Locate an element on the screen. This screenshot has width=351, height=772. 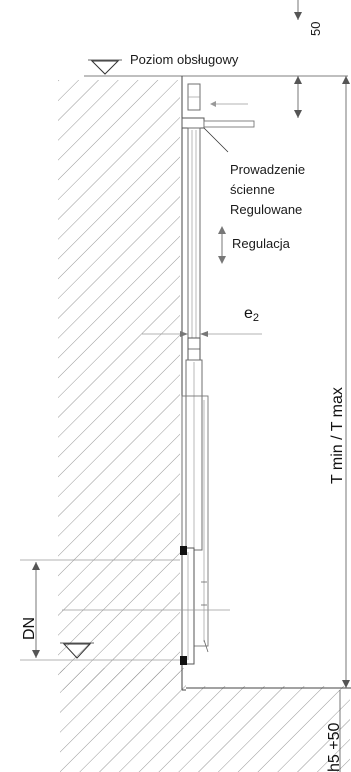
service-level-label: Poziom obsługowy is located at coordinates (184, 59).